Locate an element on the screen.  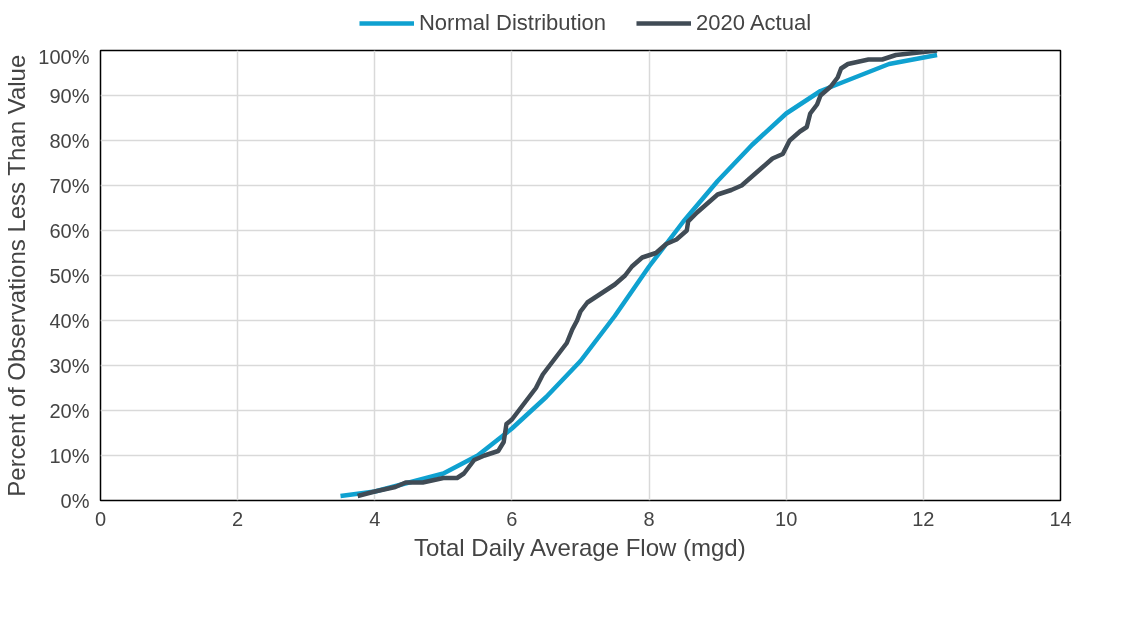
legend-label: Normal Distribution is located at coordinates (512, 22).